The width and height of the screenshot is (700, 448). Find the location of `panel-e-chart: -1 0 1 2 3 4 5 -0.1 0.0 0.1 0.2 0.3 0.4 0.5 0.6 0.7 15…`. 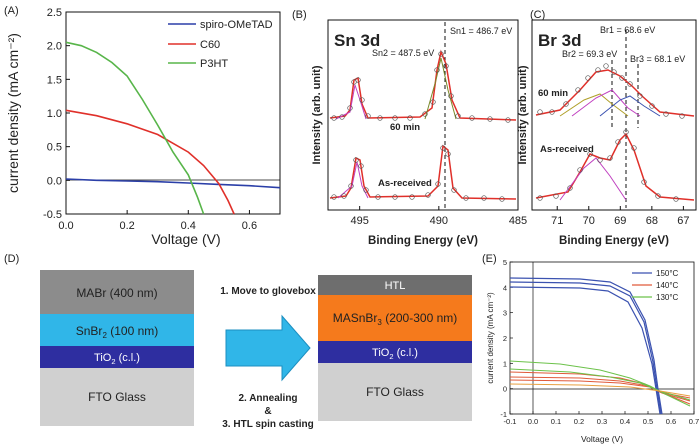

panel-e-chart: -1 0 1 2 3 4 5 -0.1 0.0 0.1 0.2 0.3 0.4 0.5 0.6 0.7 15… is located at coordinates (592, 351).